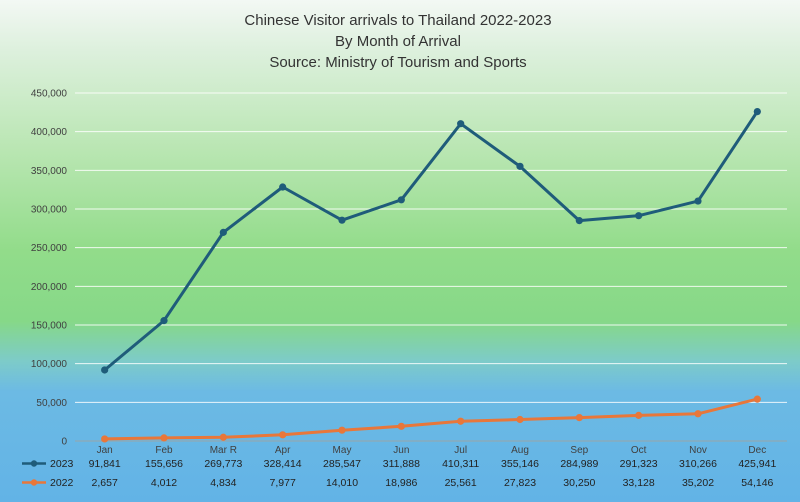  Describe the element at coordinates (34, 482) in the screenshot. I see `legend-key-marker-2022` at that location.